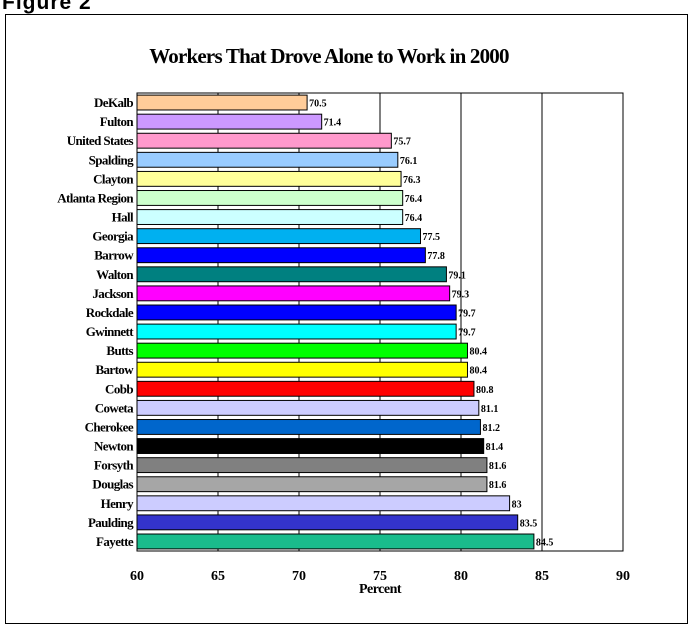  I want to click on category-label: Barrow, so click(114, 255).